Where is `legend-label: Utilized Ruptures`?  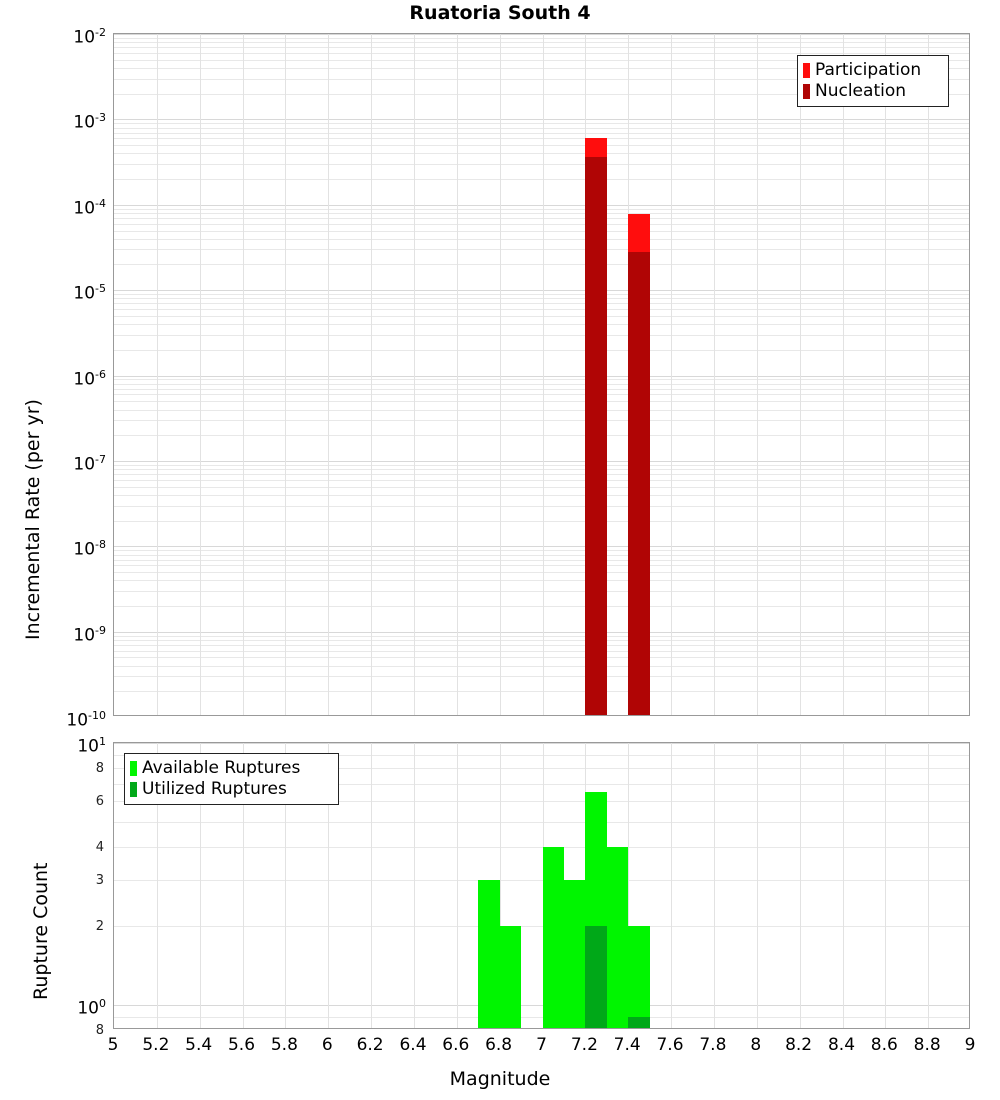 legend-label: Utilized Ruptures is located at coordinates (214, 789).